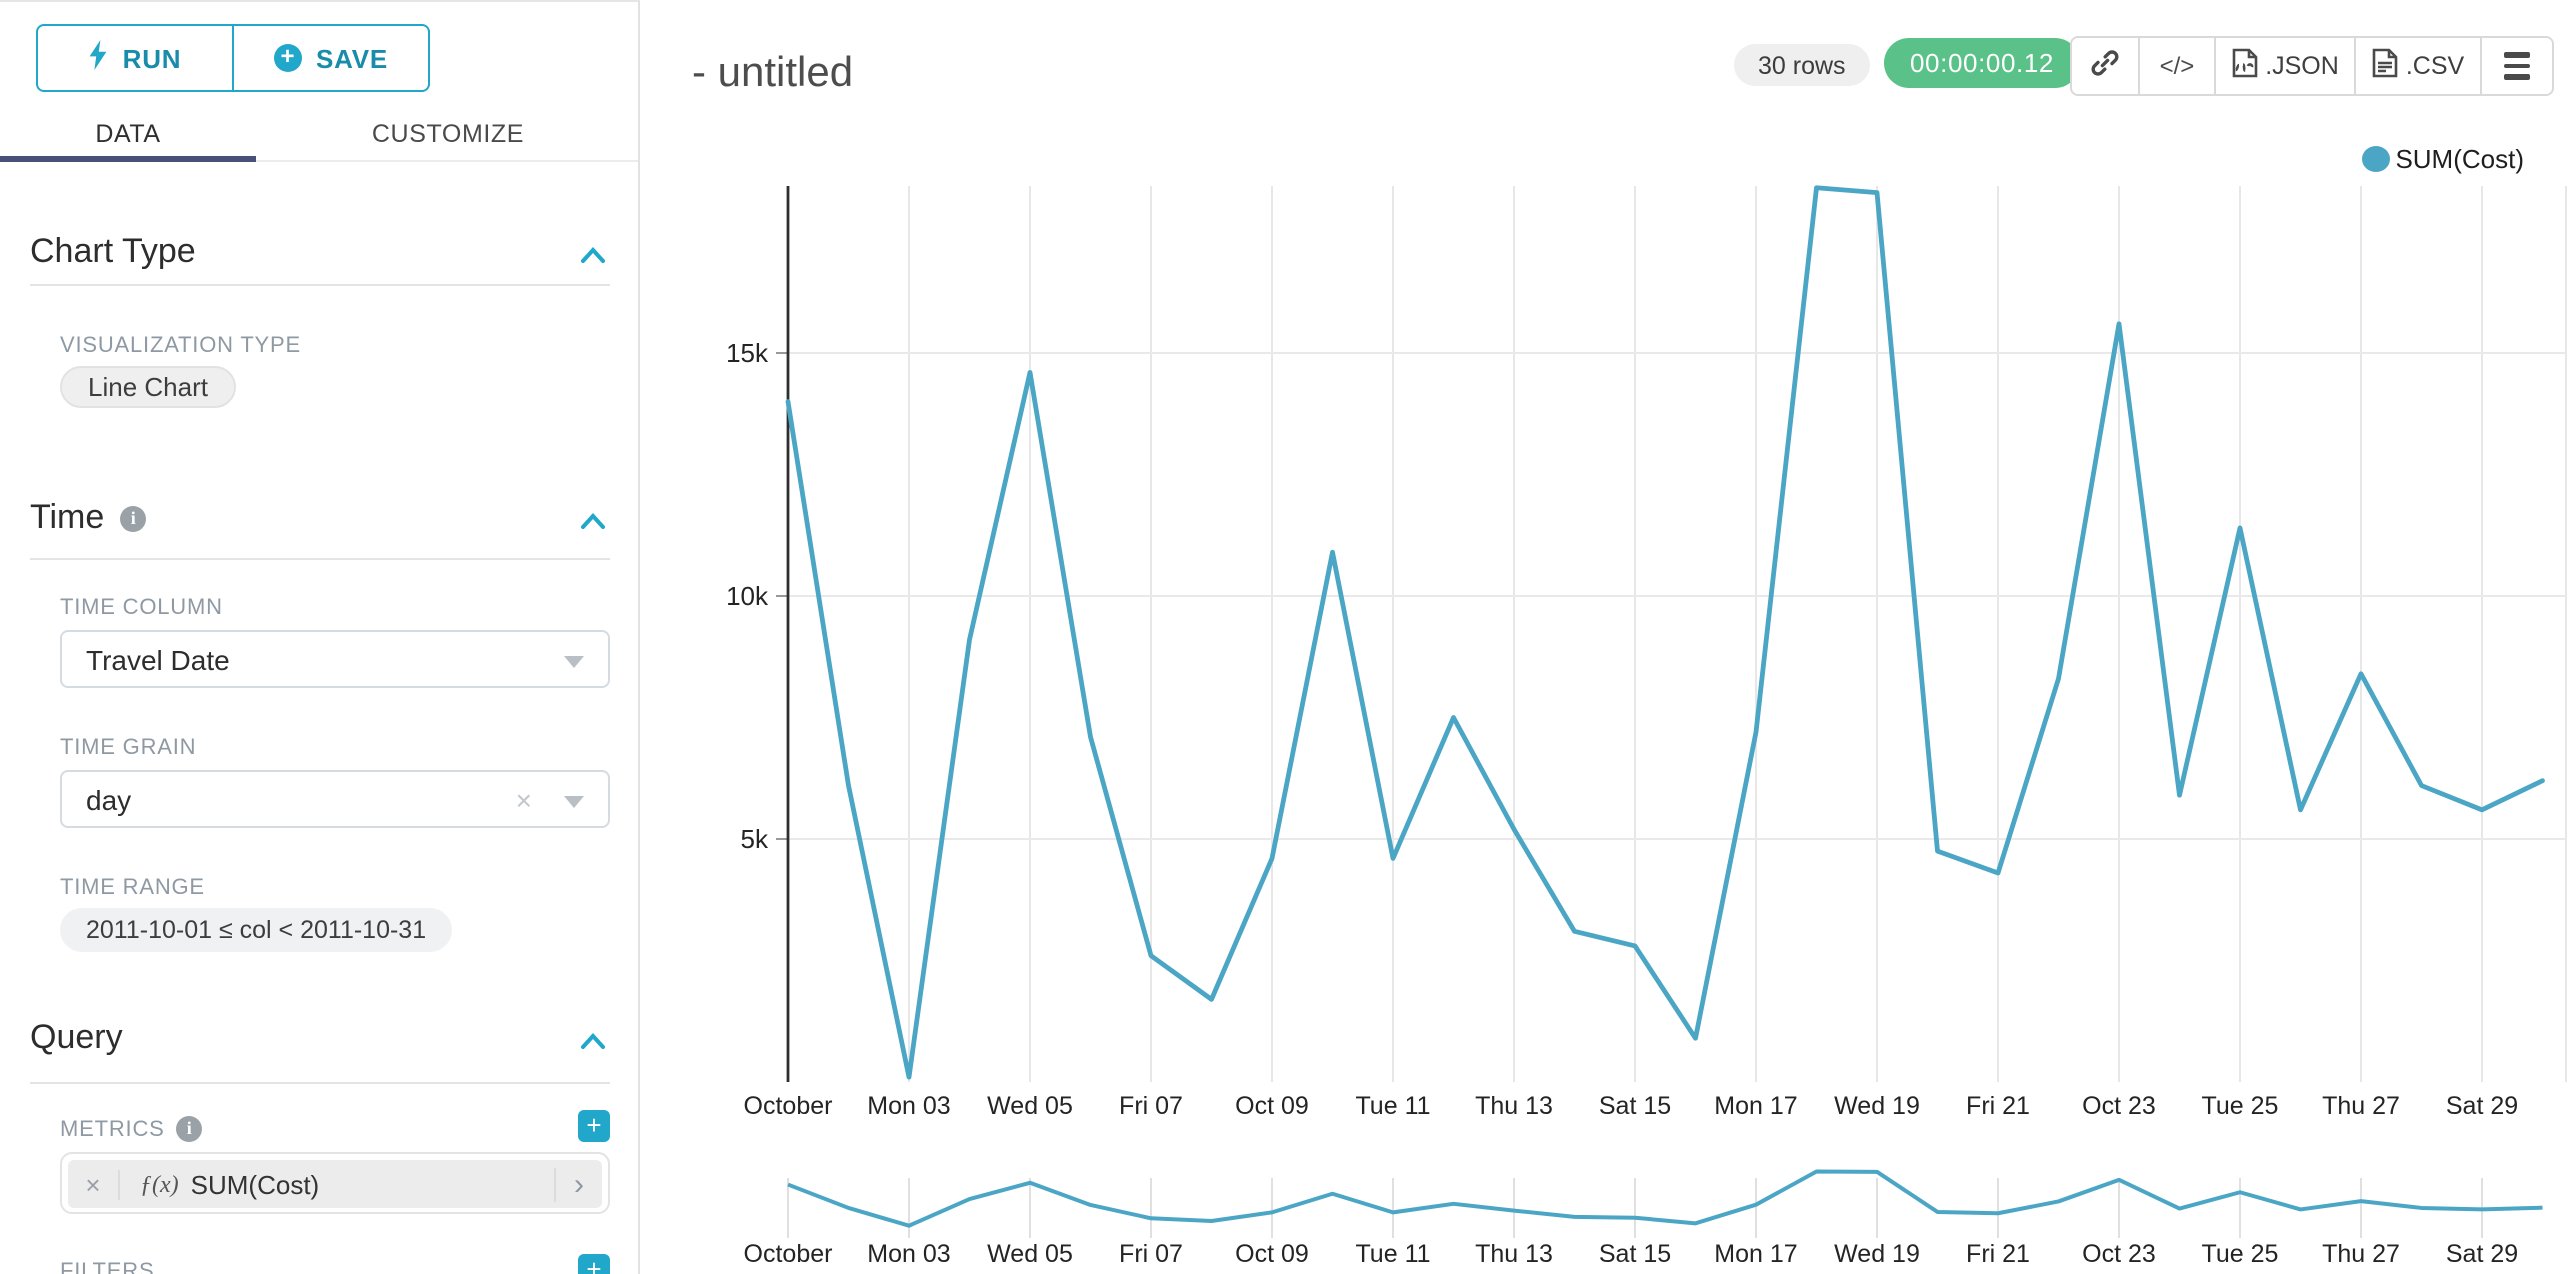  I want to click on metric-container: × ƒ(x) SUM(Cost) ›, so click(335, 1183).